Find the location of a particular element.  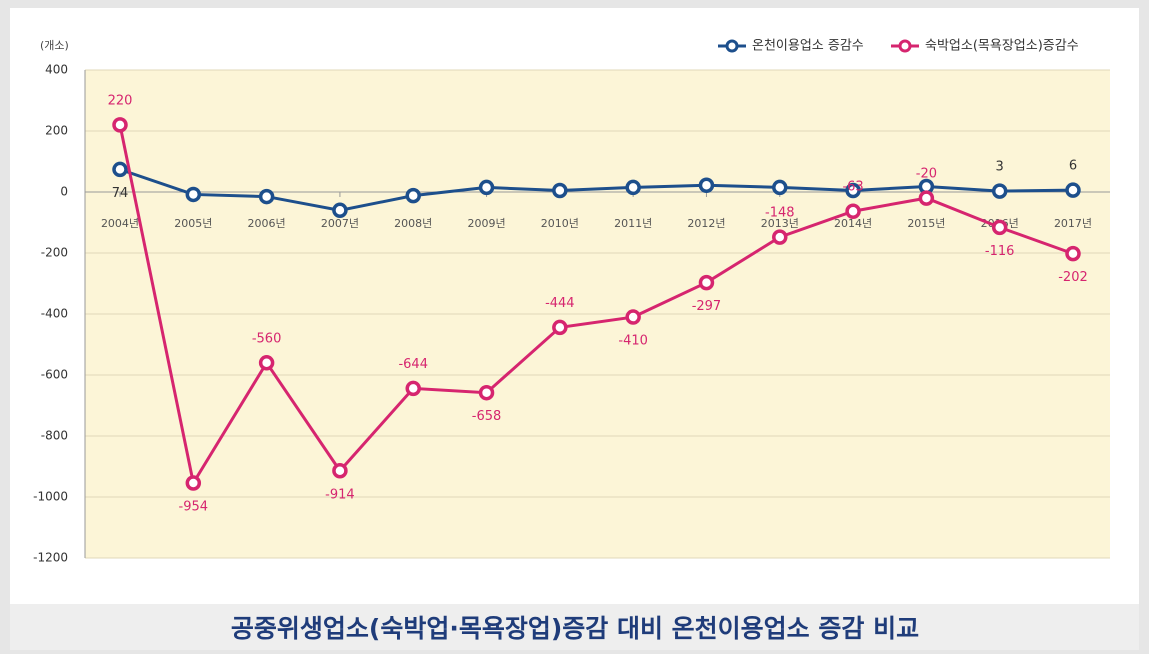

series-line is located at coordinates (596, 190).